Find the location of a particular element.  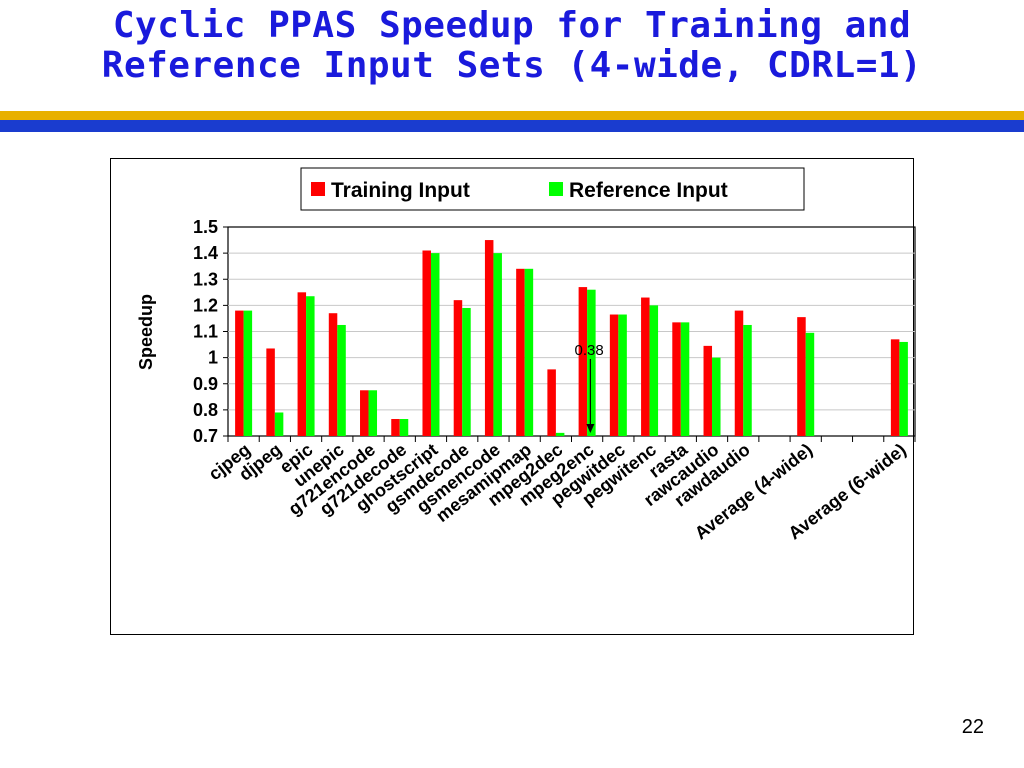

training-bar-g721encode is located at coordinates (364, 413).